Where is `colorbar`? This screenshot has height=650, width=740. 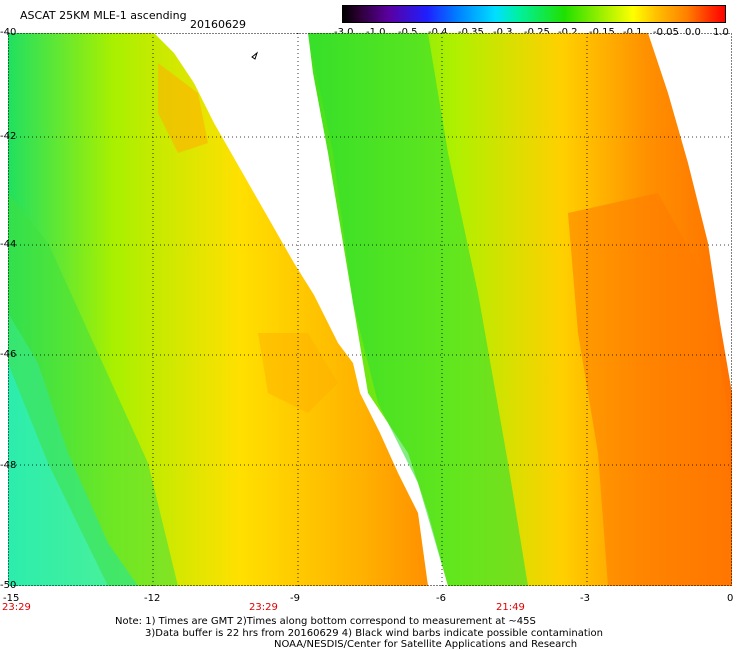
colorbar is located at coordinates (534, 14).